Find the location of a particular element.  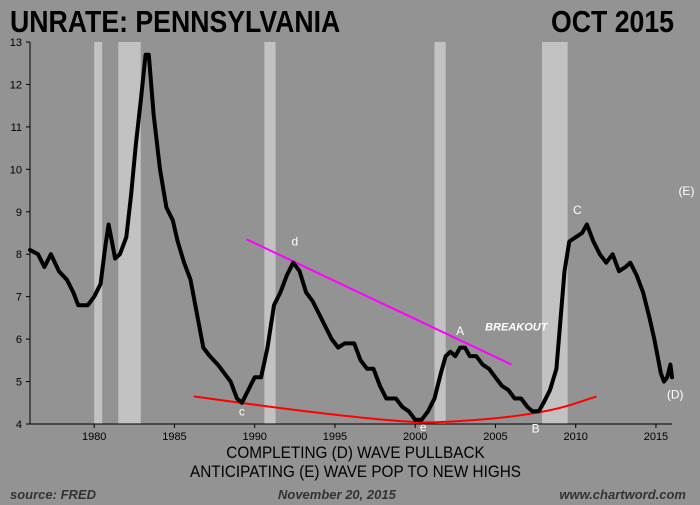

wave-label-a: A is located at coordinates (460, 331).